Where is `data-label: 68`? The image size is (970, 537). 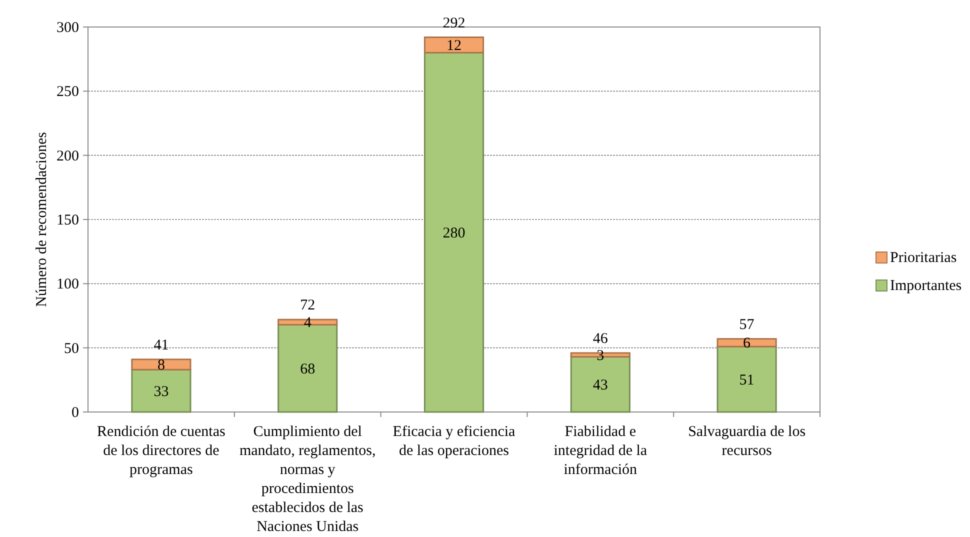 data-label: 68 is located at coordinates (308, 369).